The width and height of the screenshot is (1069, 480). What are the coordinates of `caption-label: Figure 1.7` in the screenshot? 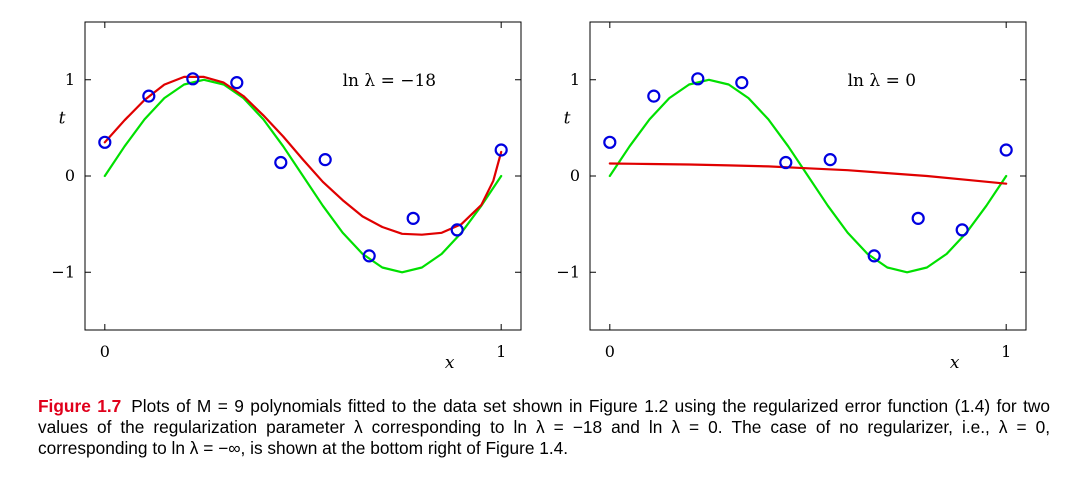 It's located at (80, 406).